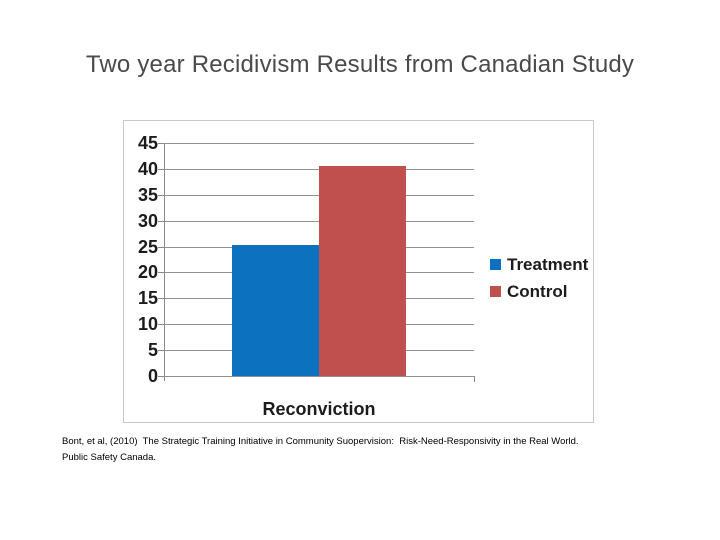 Image resolution: width=720 pixels, height=540 pixels. I want to click on x-axis-end-tick, so click(474, 379).